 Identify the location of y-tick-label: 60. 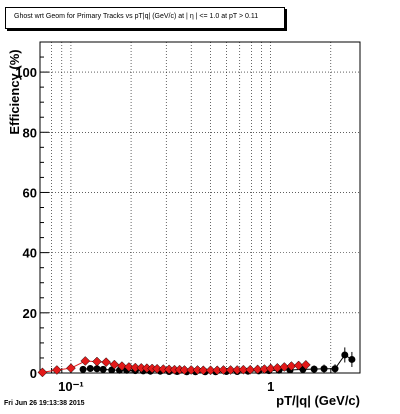
(30, 192).